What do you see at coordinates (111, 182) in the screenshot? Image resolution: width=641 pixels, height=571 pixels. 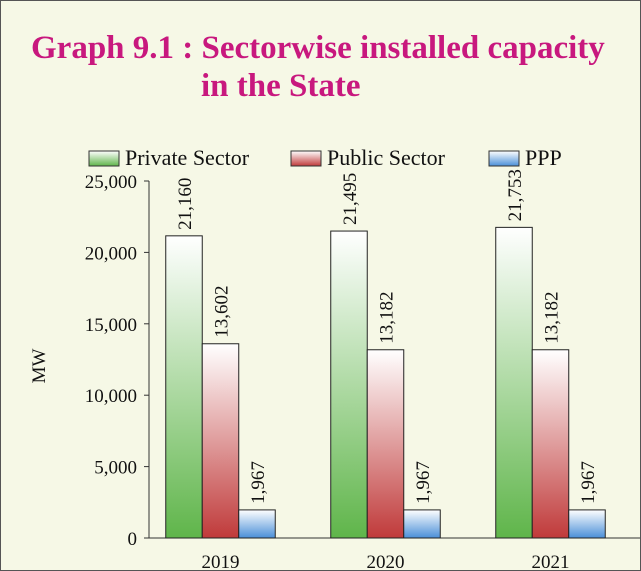 I see `y-tick-label: 25,000` at bounding box center [111, 182].